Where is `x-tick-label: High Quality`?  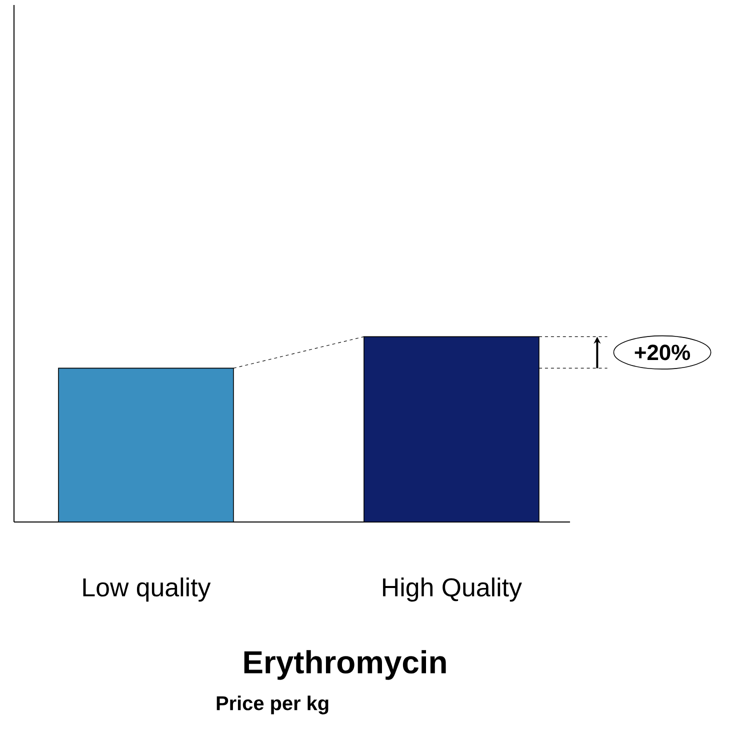
x-tick-label: High Quality is located at coordinates (452, 590).